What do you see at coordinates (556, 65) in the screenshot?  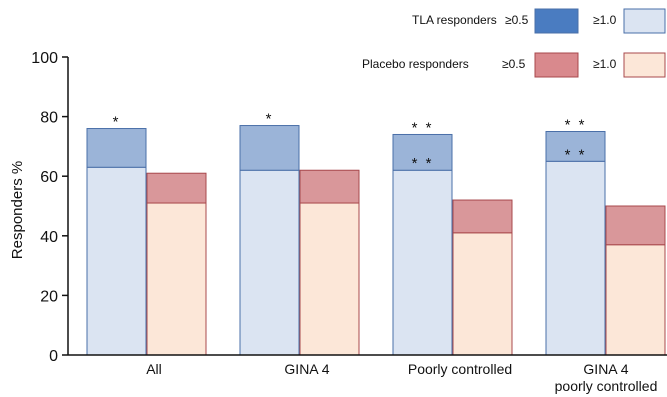 I see `legend-swatch-placebo-a` at bounding box center [556, 65].